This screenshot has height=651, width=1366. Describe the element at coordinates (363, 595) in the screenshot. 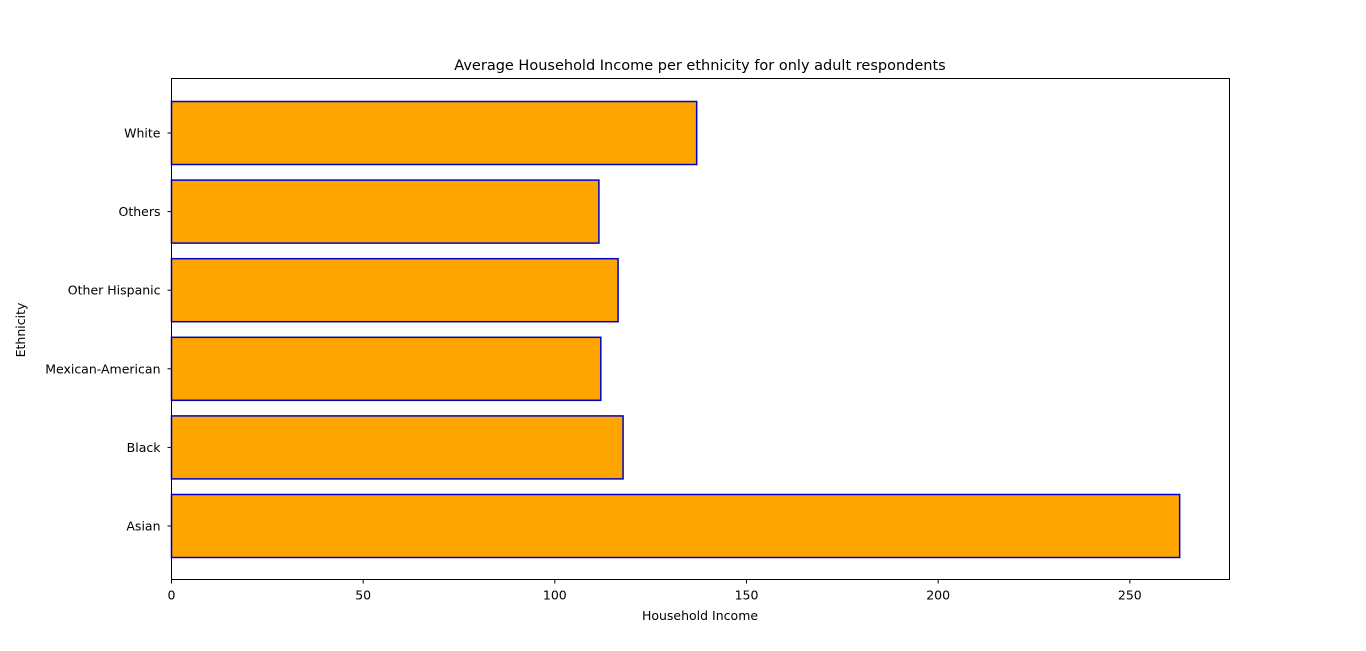

I see `x-tick-label: 50` at that location.